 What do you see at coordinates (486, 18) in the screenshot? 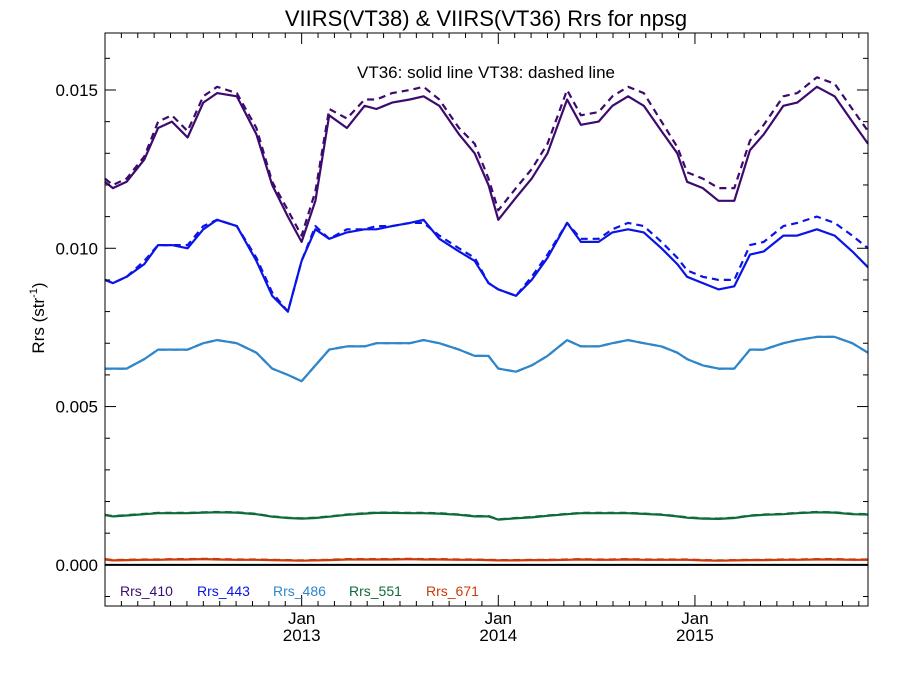
I see `chart-title: VIIRS(VT38) & VIIRS(VT36) Rrs for npsg` at bounding box center [486, 18].